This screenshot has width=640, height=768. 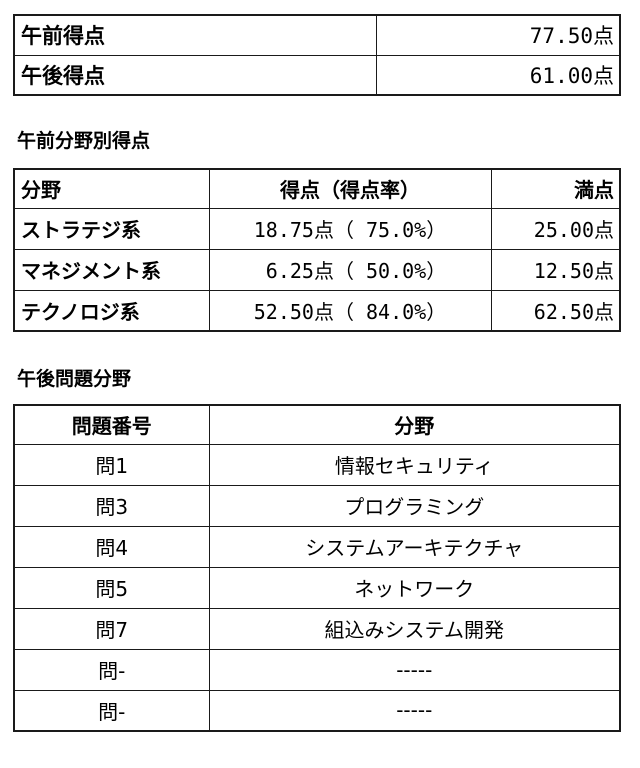 What do you see at coordinates (111, 310) in the screenshot?
I see `category-cell: テクノロジ系` at bounding box center [111, 310].